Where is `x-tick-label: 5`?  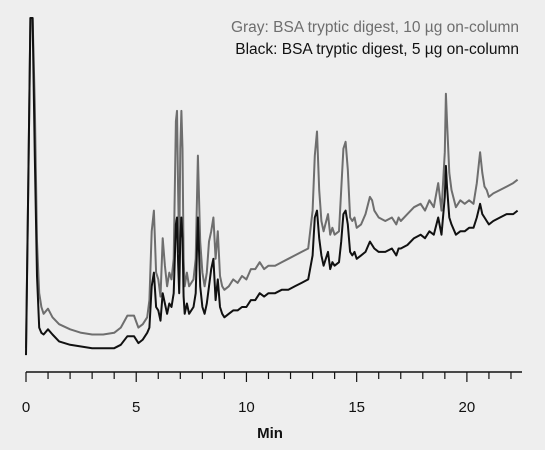 x-tick-label: 5 is located at coordinates (136, 407).